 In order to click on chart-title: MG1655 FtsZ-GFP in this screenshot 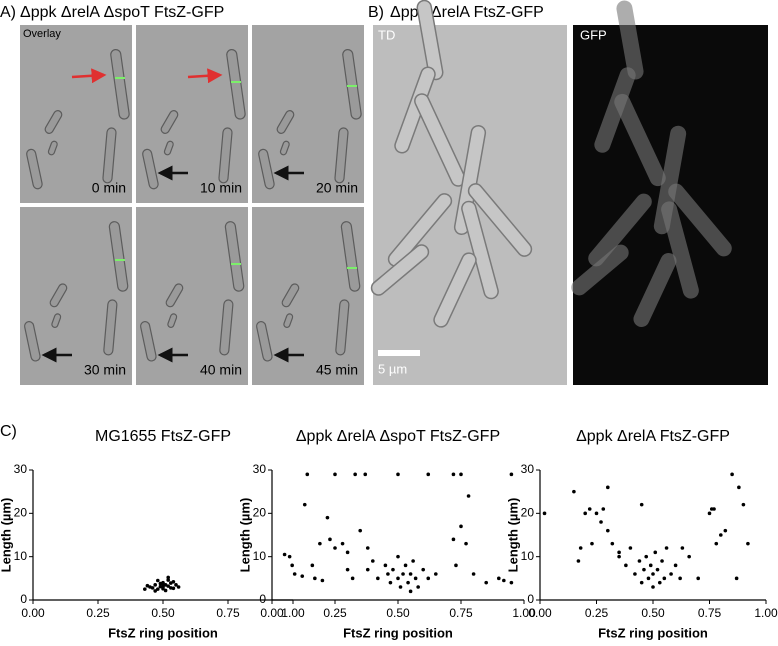, I will do `click(163, 436)`.